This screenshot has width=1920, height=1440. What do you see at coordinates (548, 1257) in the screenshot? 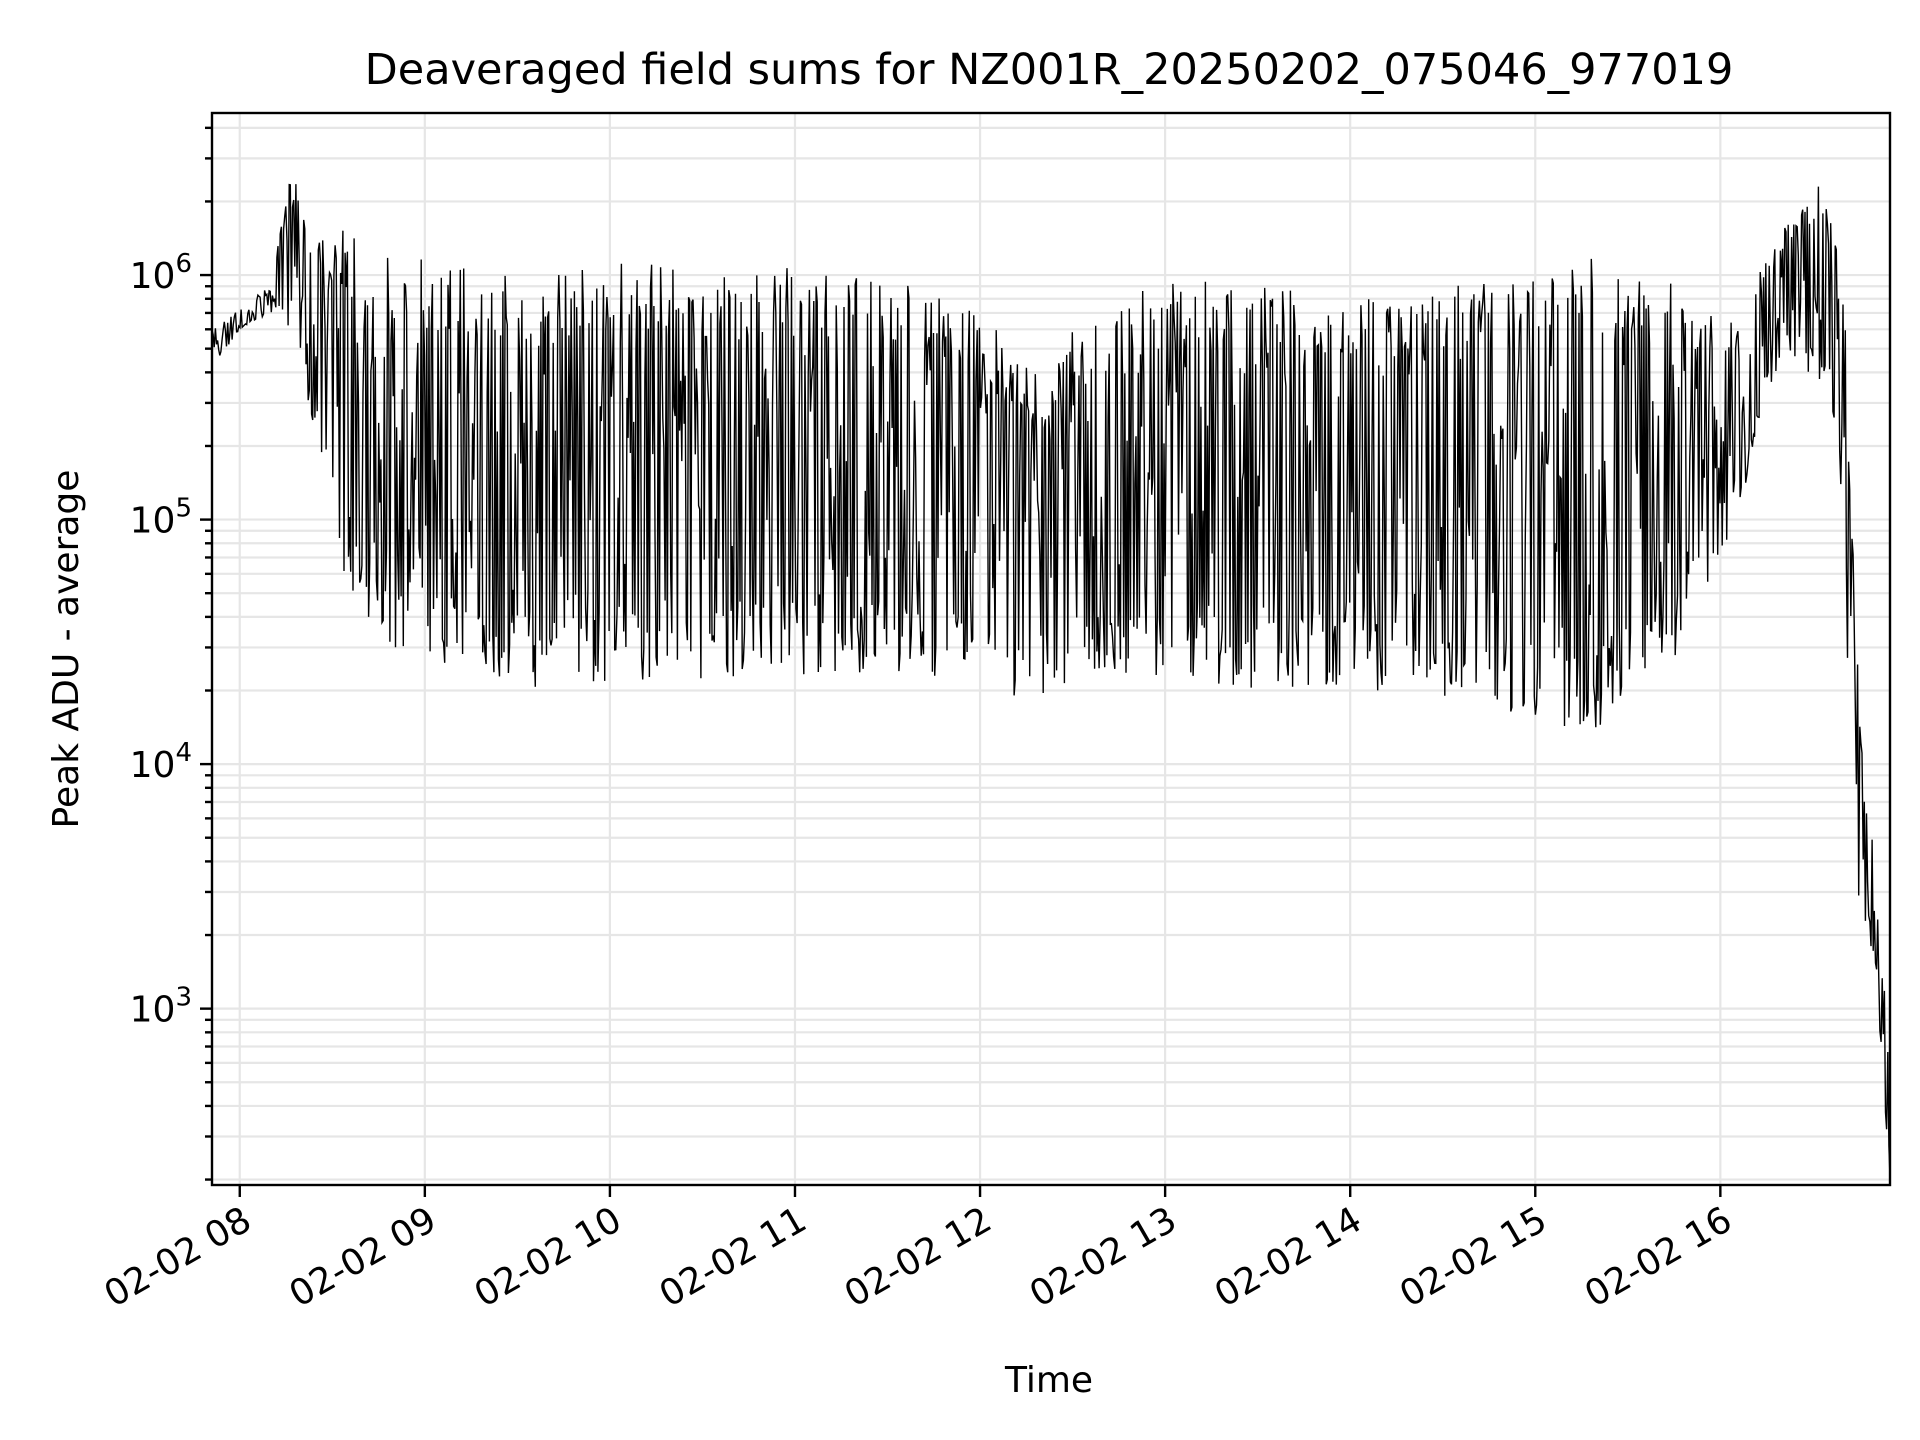
I see `x-tick-label: 02-02 10` at bounding box center [548, 1257].